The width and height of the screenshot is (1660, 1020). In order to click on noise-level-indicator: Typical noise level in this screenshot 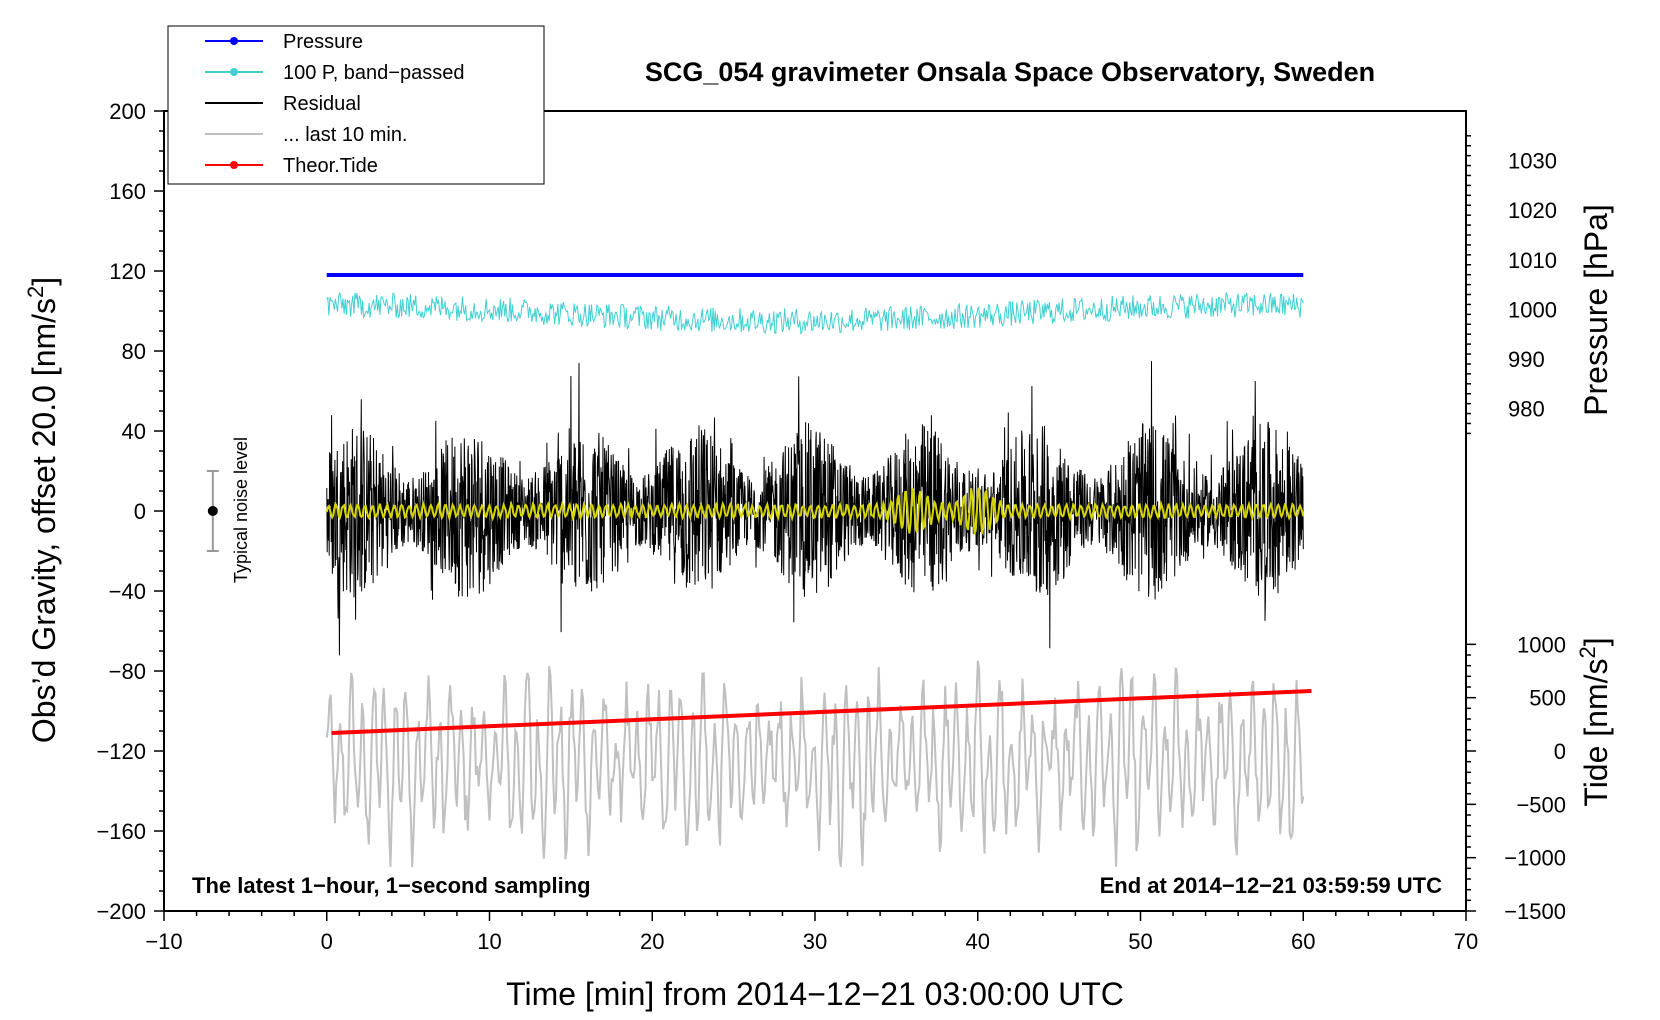, I will do `click(228, 510)`.